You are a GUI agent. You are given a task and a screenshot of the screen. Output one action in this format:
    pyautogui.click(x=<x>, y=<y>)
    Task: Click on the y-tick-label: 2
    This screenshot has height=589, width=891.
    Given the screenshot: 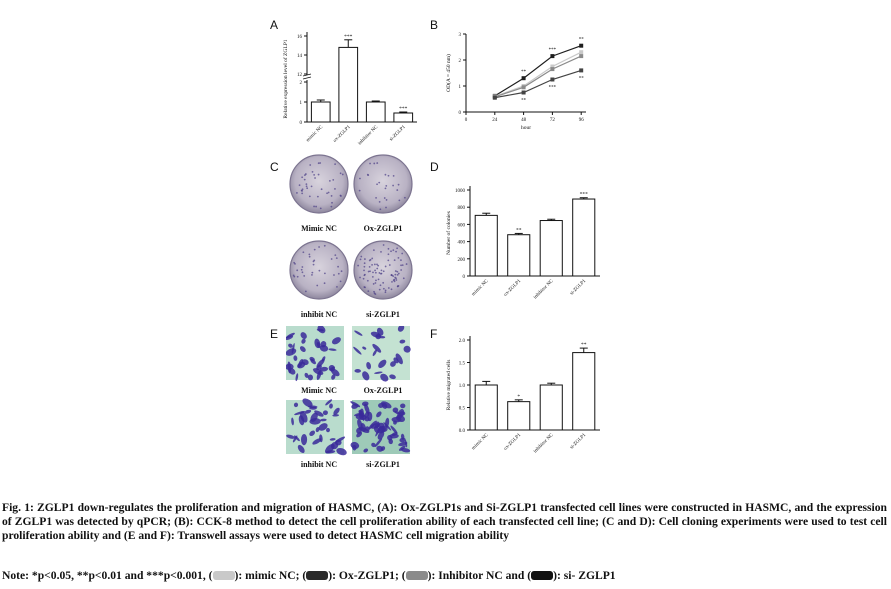 What is the action you would take?
    pyautogui.click(x=460, y=61)
    